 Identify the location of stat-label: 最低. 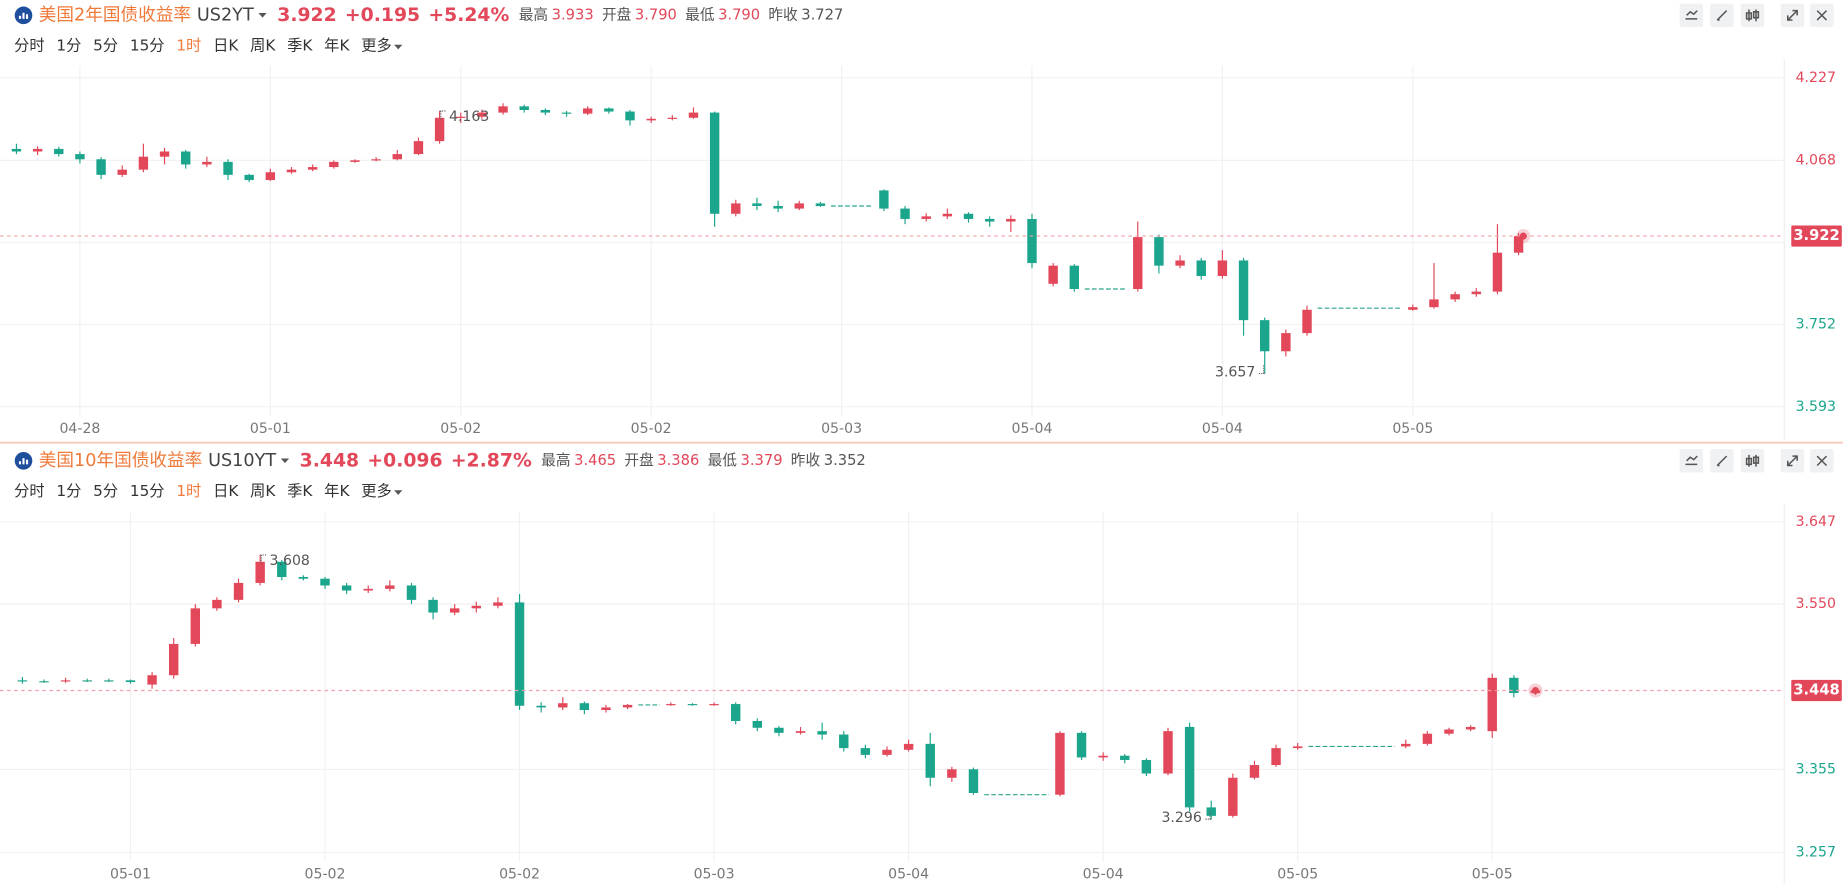
(723, 460).